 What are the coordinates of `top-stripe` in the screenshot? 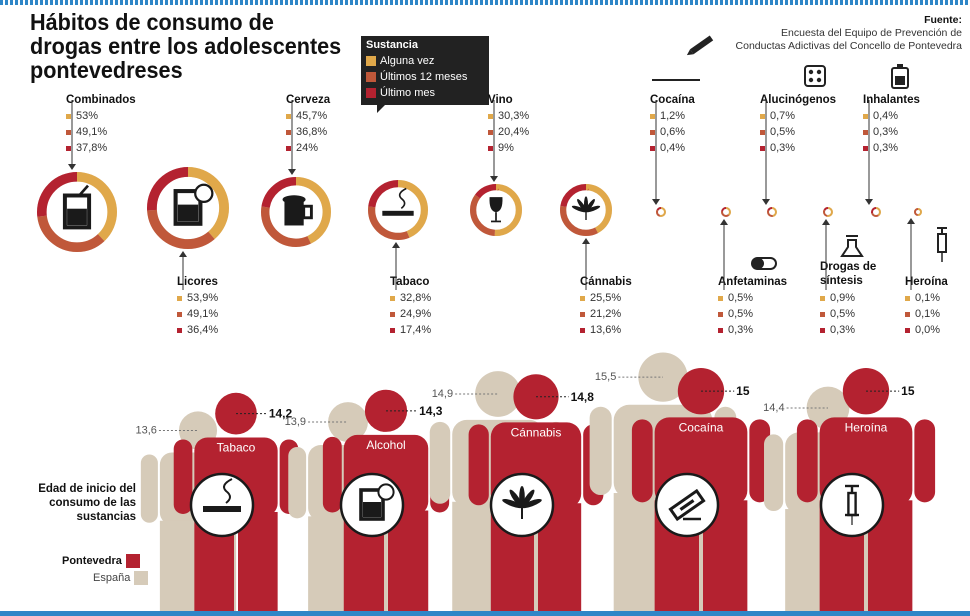 It's located at (485, 2).